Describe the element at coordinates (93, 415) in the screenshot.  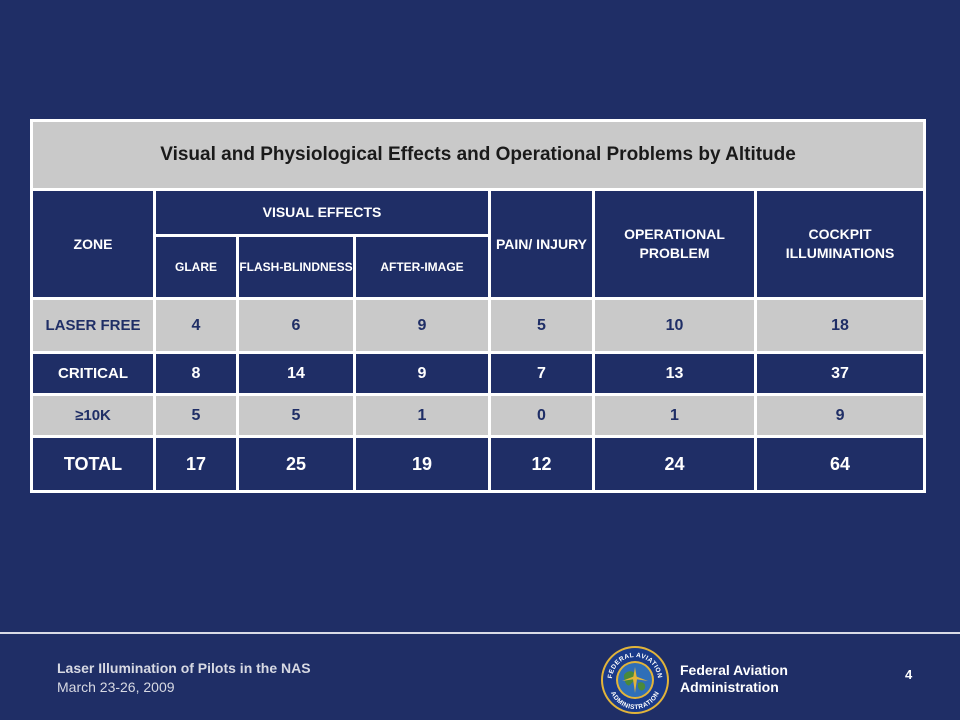
I see `zone-cell: ≥10K` at that location.